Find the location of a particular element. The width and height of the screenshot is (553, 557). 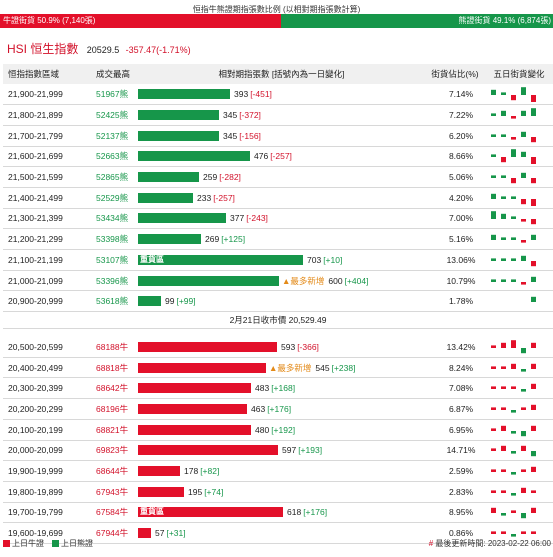

row-warrant-code-link: 68818牛 is located at coordinates (113, 368).